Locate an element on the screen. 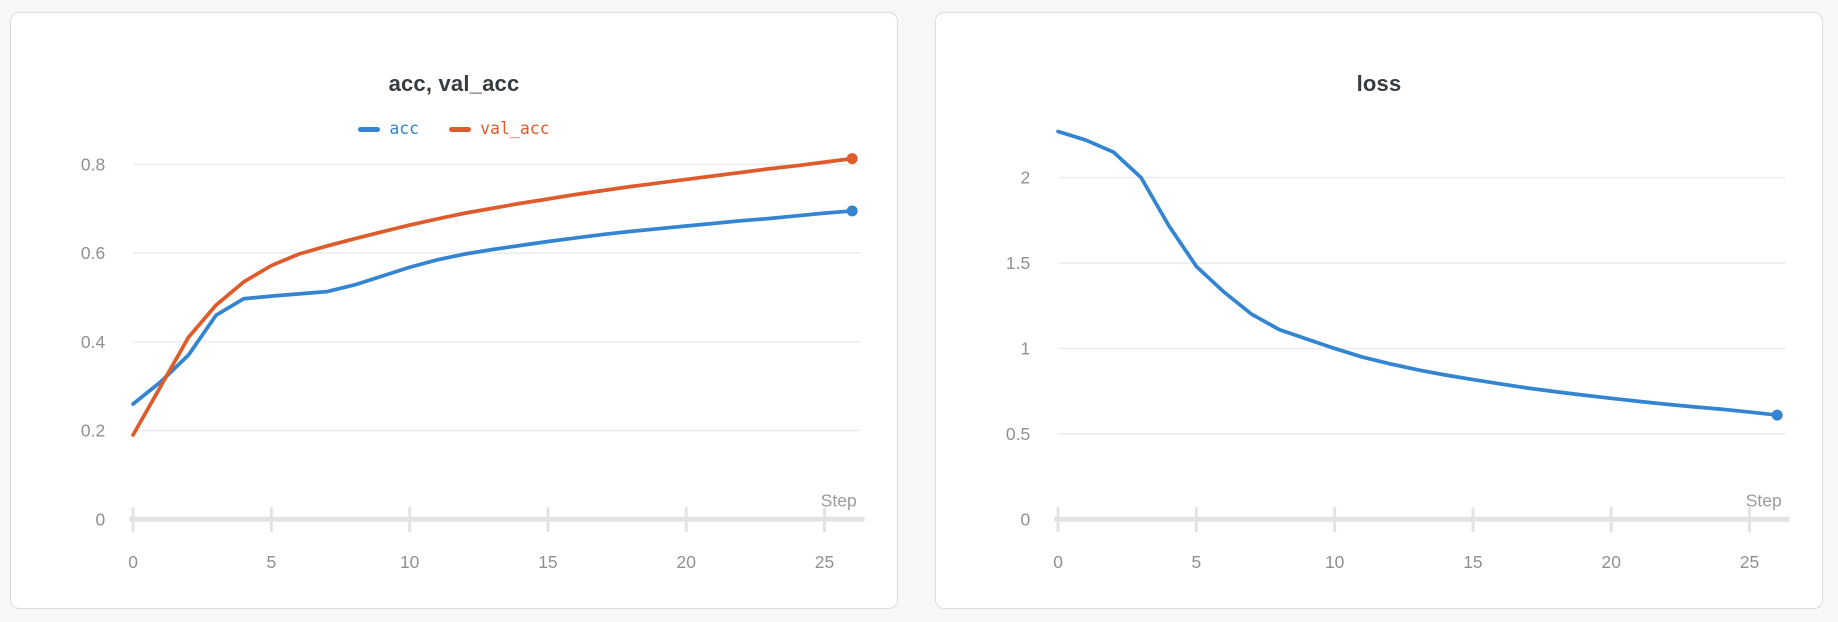  legend-item-val_acc: val_acc is located at coordinates (499, 128).